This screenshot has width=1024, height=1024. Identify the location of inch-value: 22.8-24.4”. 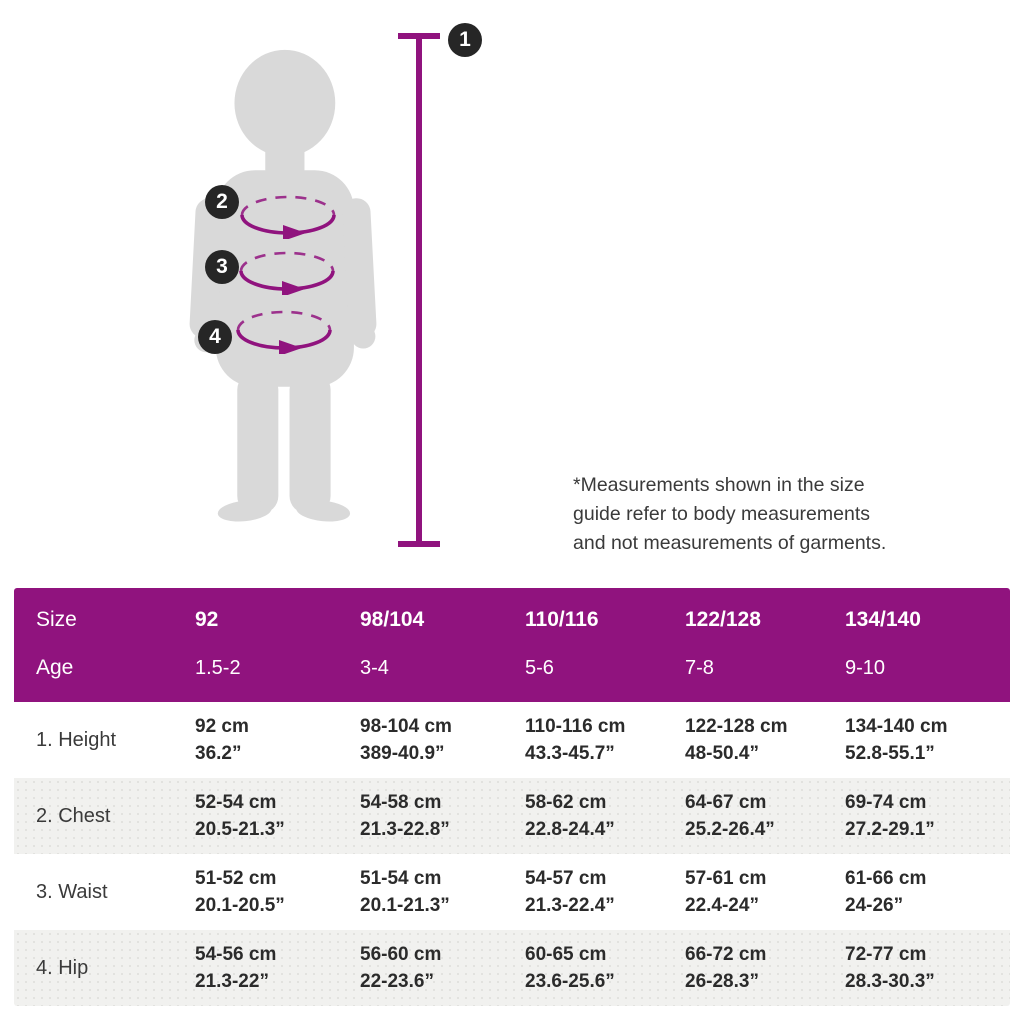
(570, 829).